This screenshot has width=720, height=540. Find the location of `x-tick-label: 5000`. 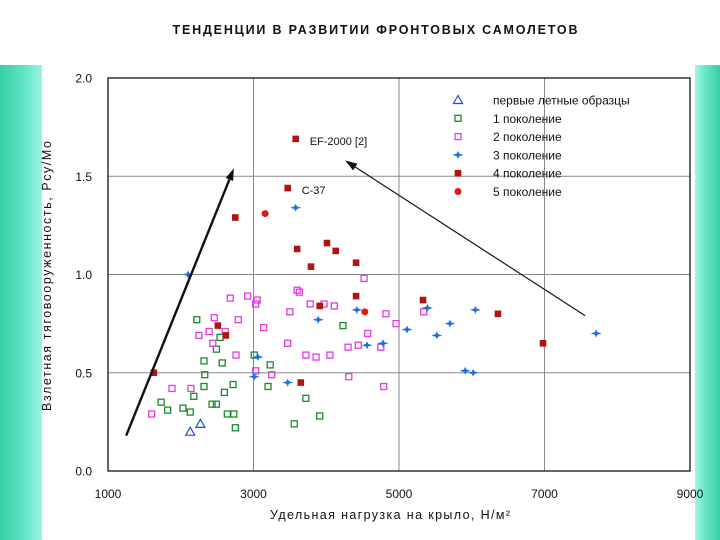

x-tick-label: 5000 is located at coordinates (399, 494).